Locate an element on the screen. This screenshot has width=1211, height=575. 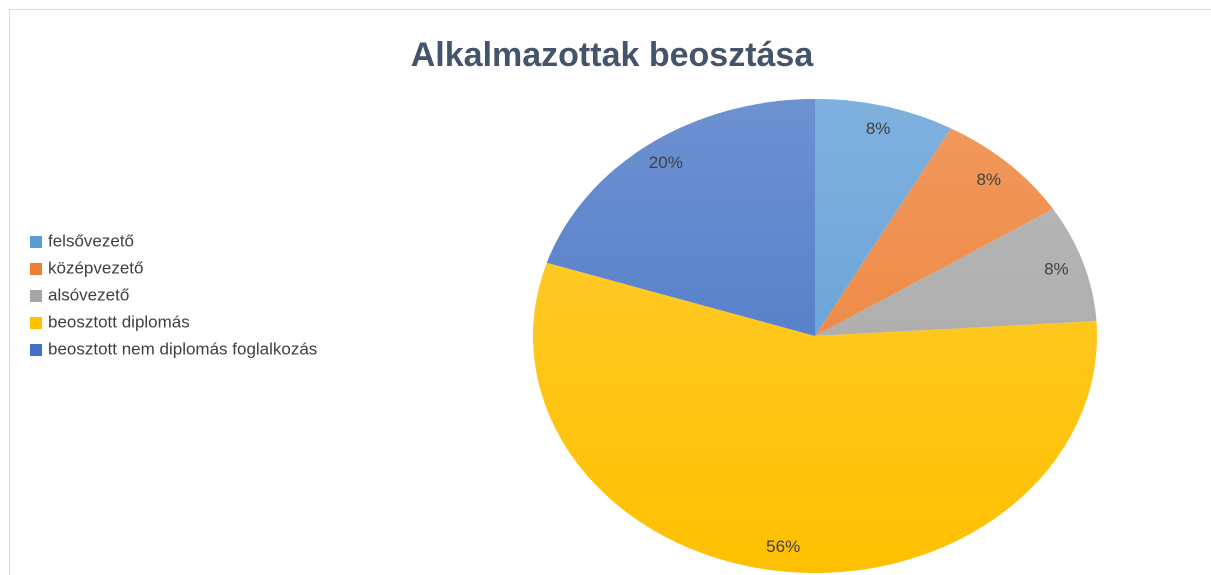
legend-label: felsővezető is located at coordinates (91, 240).